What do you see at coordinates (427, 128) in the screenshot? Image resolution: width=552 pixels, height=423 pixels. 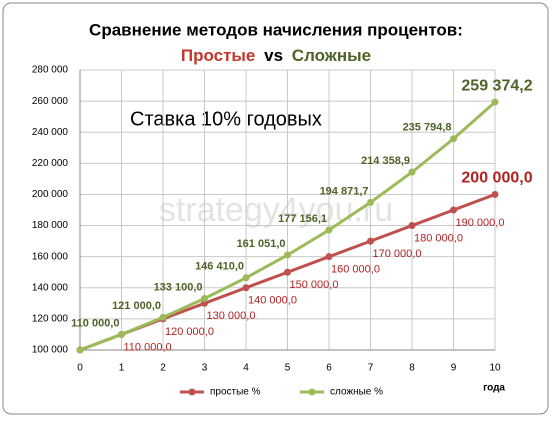 I see `data-label: 235 794,8` at bounding box center [427, 128].